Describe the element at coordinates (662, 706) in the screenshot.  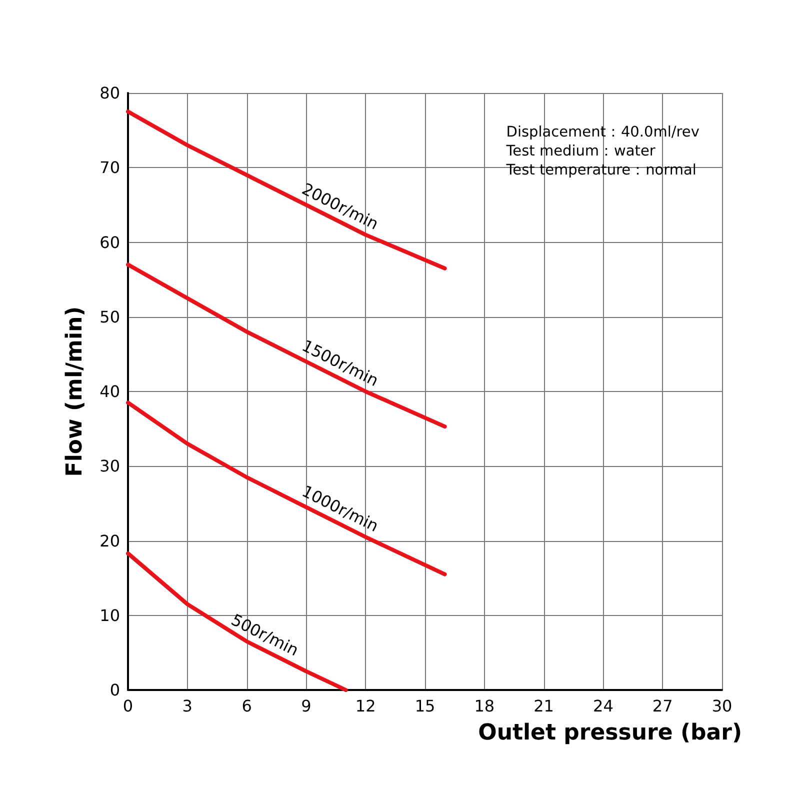
I see `x-tick-label: 27` at that location.